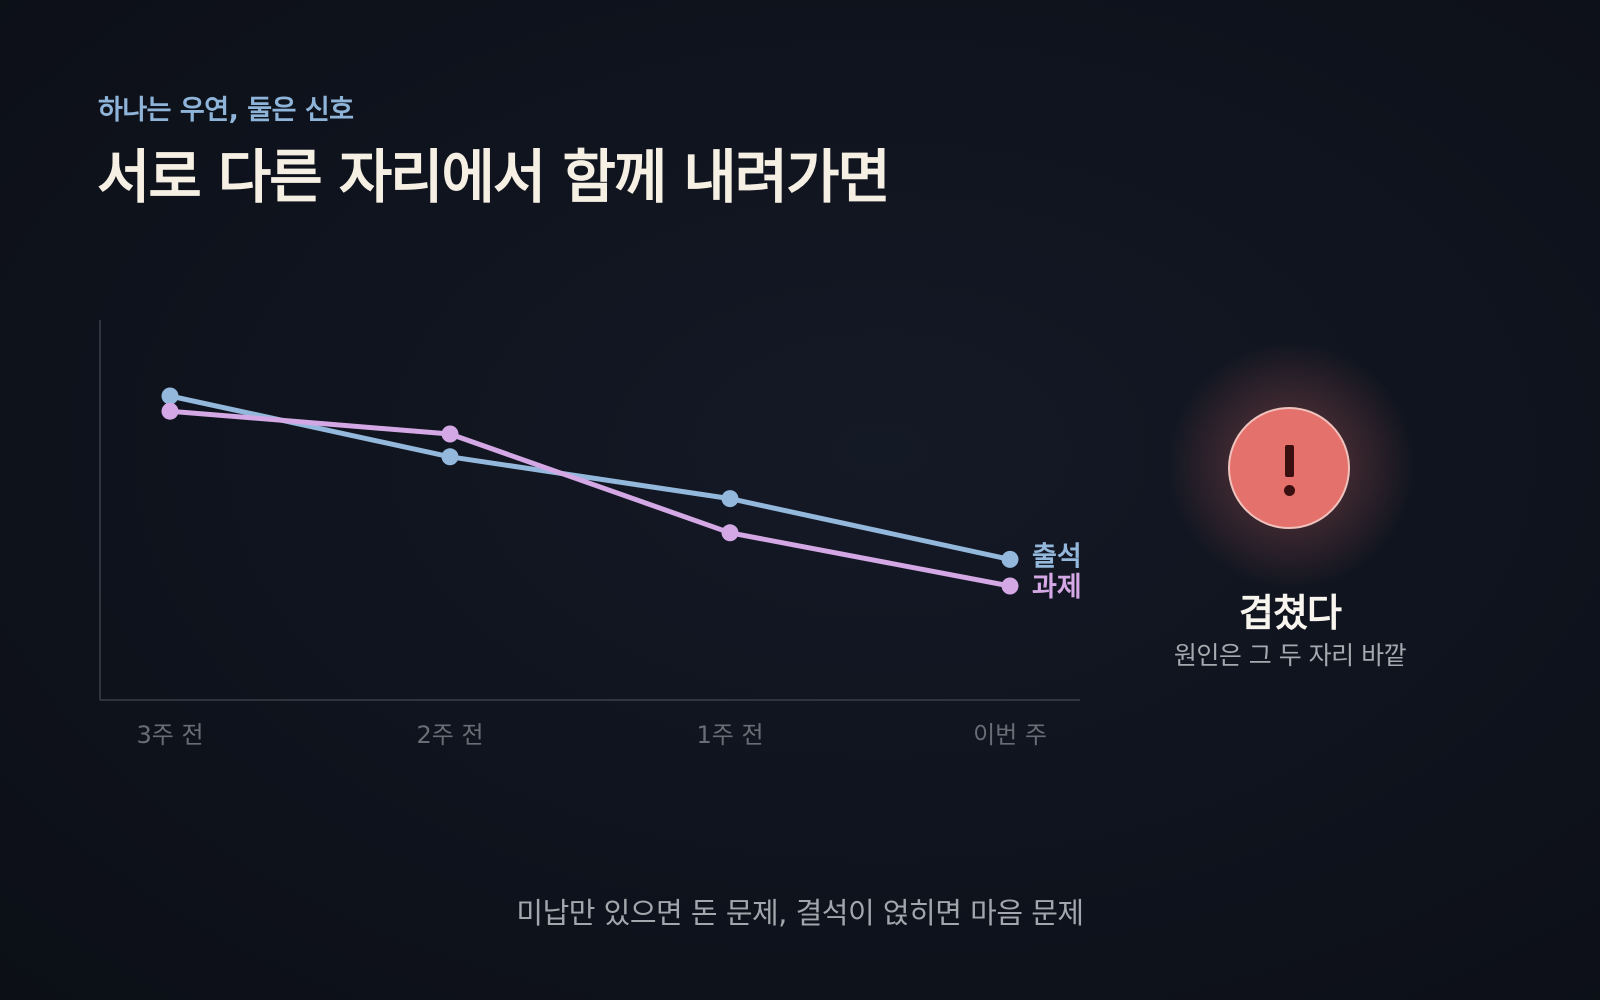 The image size is (1600, 1000). What do you see at coordinates (800, 913) in the screenshot?
I see `footer-caption: 미납만 있으면 돈 문제, 결석이 얹히면 마음 문제` at bounding box center [800, 913].